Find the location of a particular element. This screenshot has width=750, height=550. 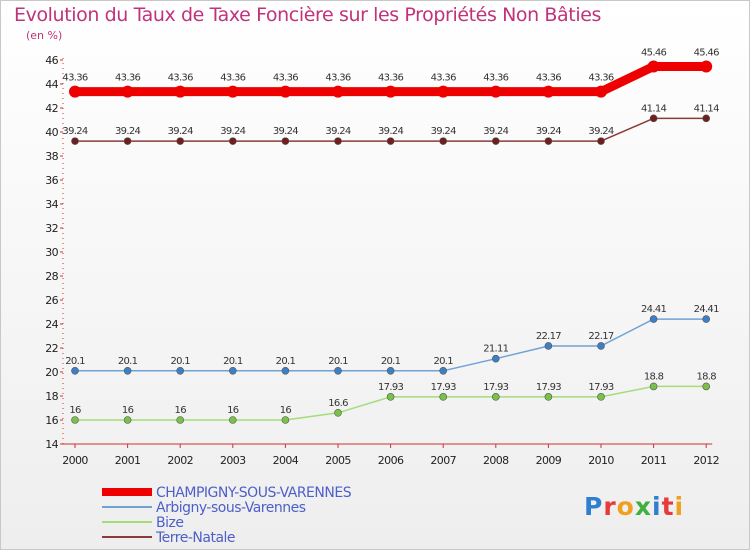

y-tick-label: 46 is located at coordinates (51, 60).